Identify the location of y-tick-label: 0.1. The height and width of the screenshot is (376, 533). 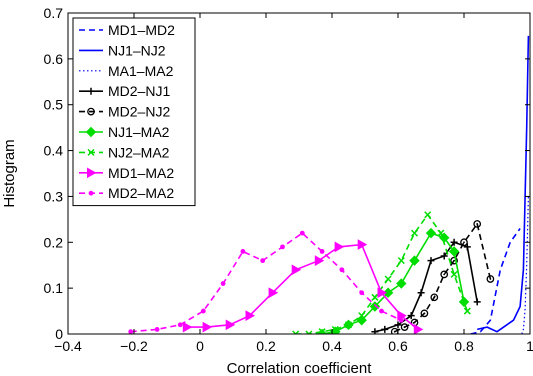
(54, 288).